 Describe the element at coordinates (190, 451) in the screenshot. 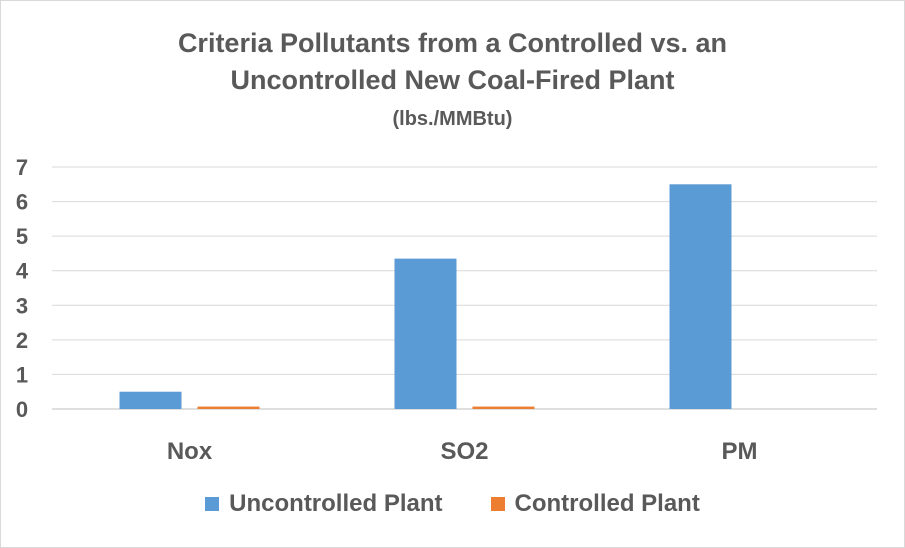

I see `x-tick-label: Nox` at that location.